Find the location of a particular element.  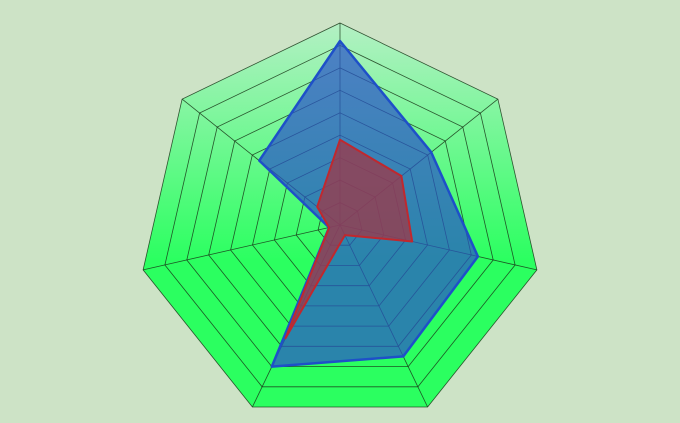

series-red-area is located at coordinates (349, 239).